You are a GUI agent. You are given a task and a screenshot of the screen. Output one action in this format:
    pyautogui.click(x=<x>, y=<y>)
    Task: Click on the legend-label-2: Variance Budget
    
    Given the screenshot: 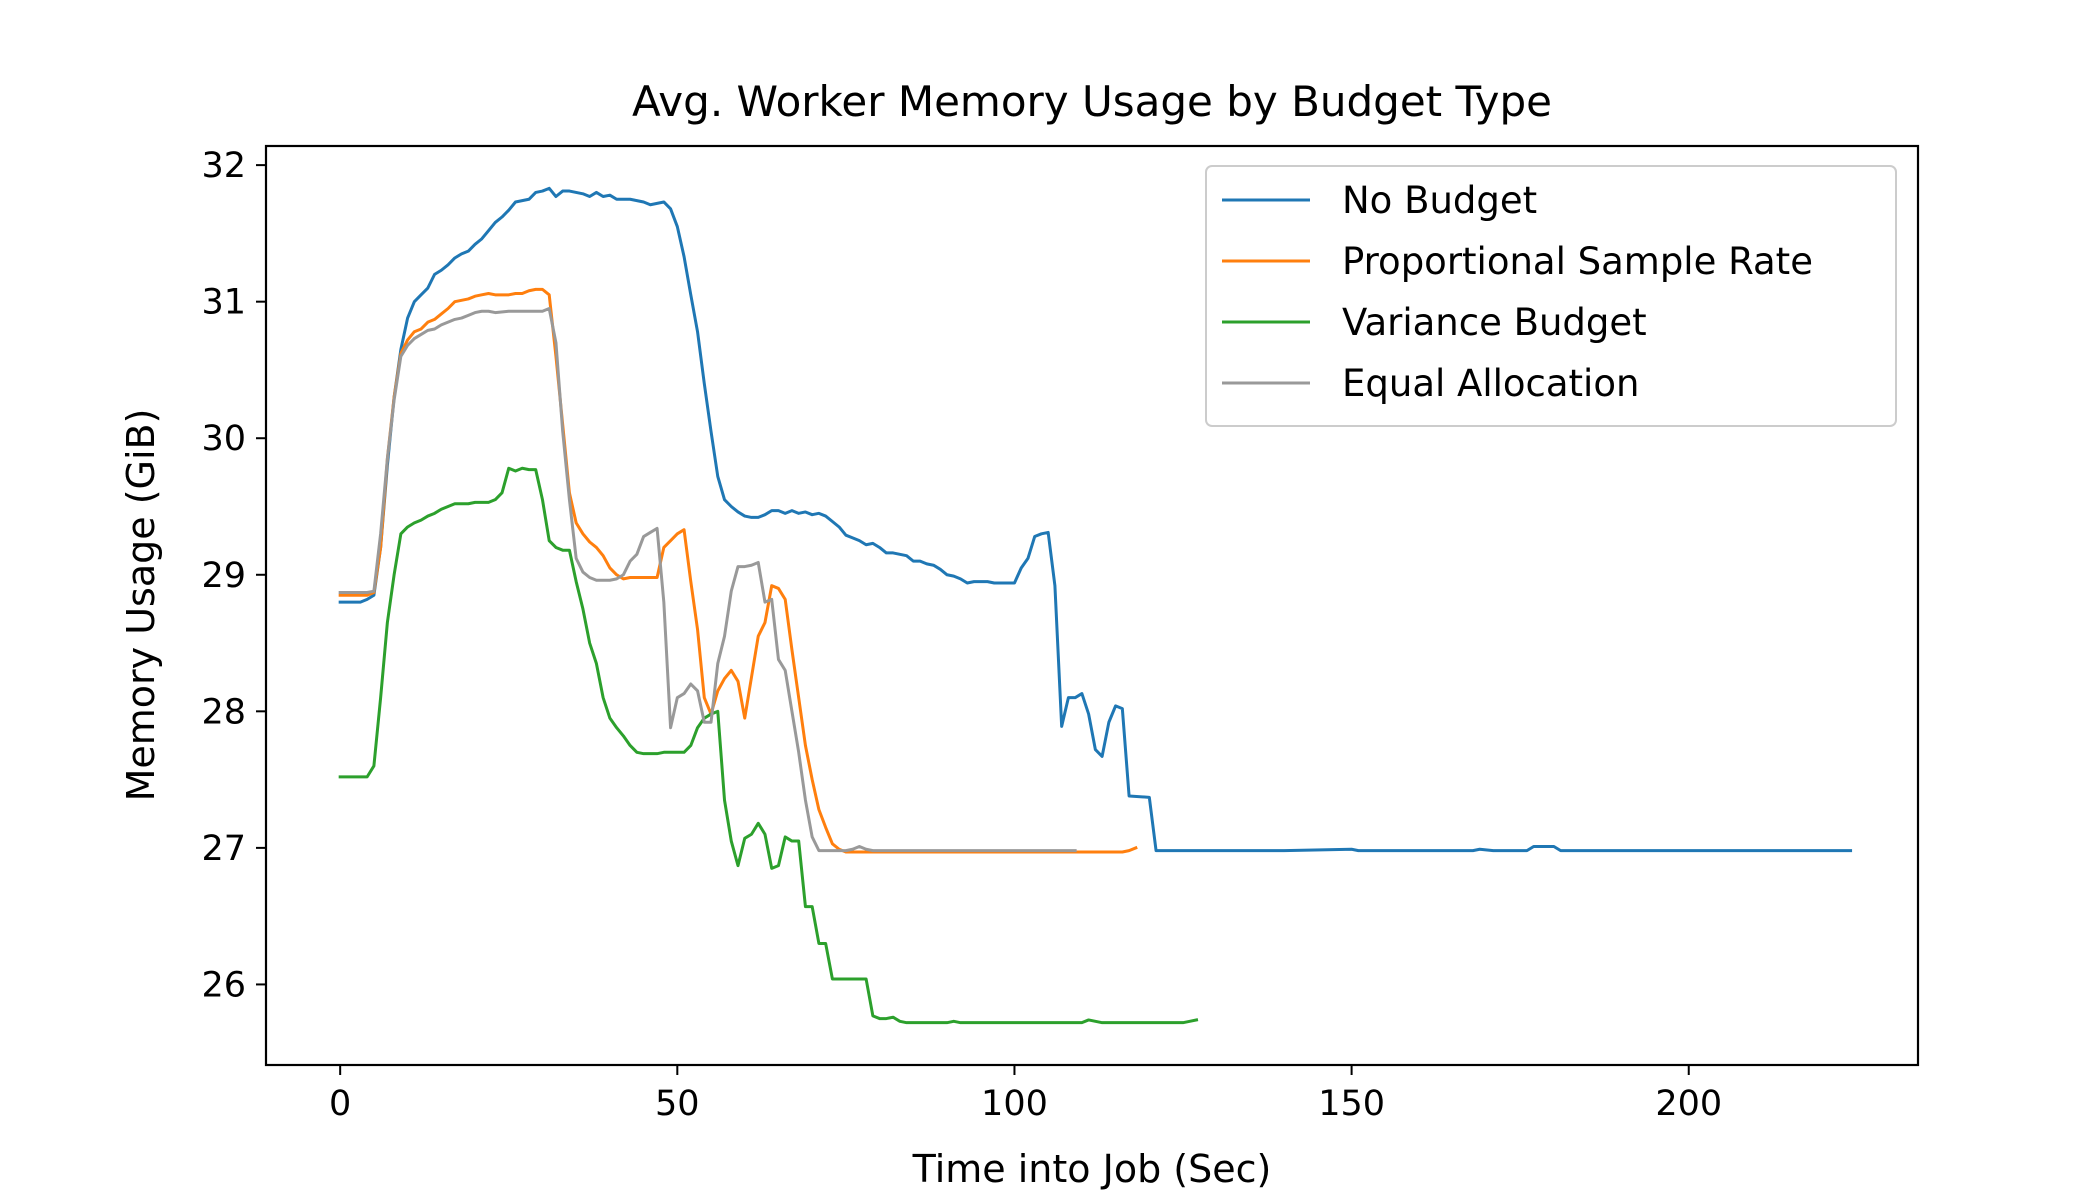 What is the action you would take?
    pyautogui.click(x=1494, y=322)
    